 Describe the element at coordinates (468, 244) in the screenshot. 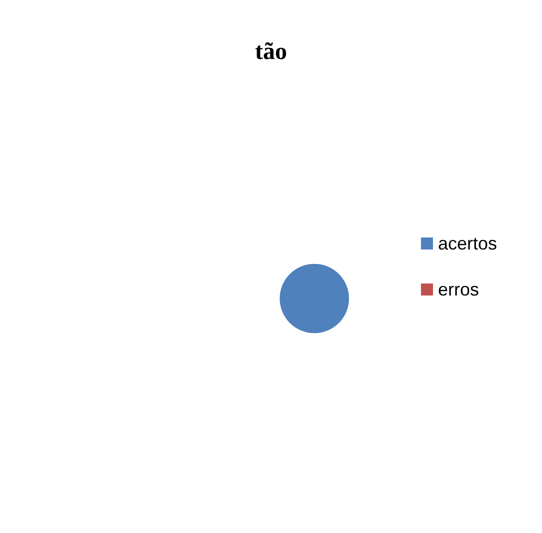

I see `legend-label: acertos` at that location.